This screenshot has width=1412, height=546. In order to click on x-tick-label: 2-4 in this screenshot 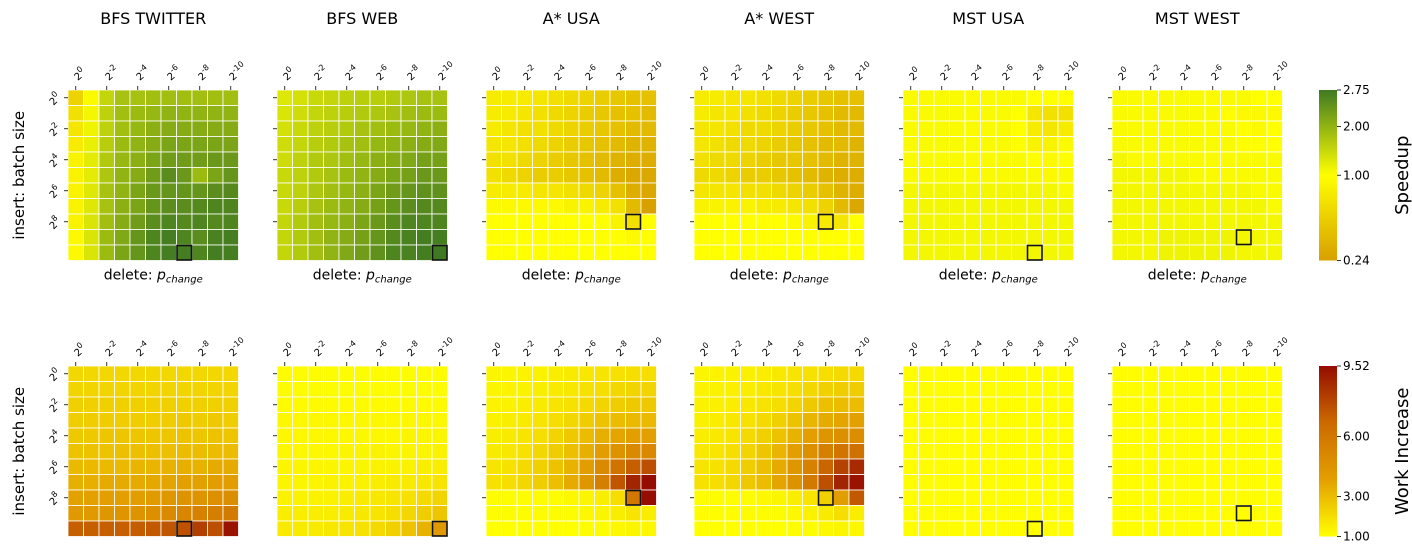, I will do `click(351, 73)`.